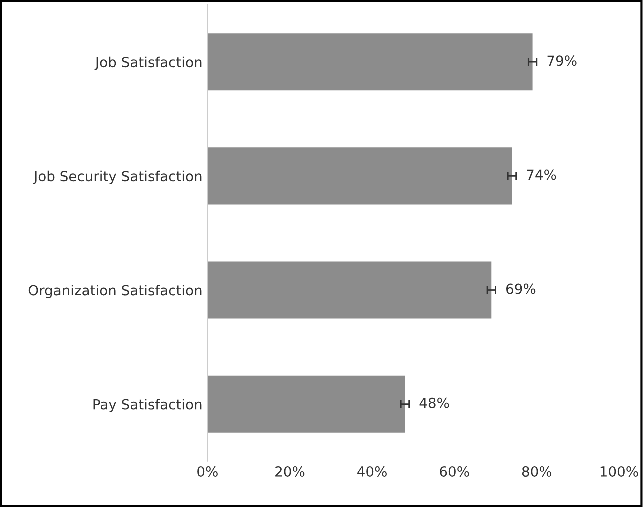 The image size is (643, 507). I want to click on data-label: 79%, so click(562, 61).